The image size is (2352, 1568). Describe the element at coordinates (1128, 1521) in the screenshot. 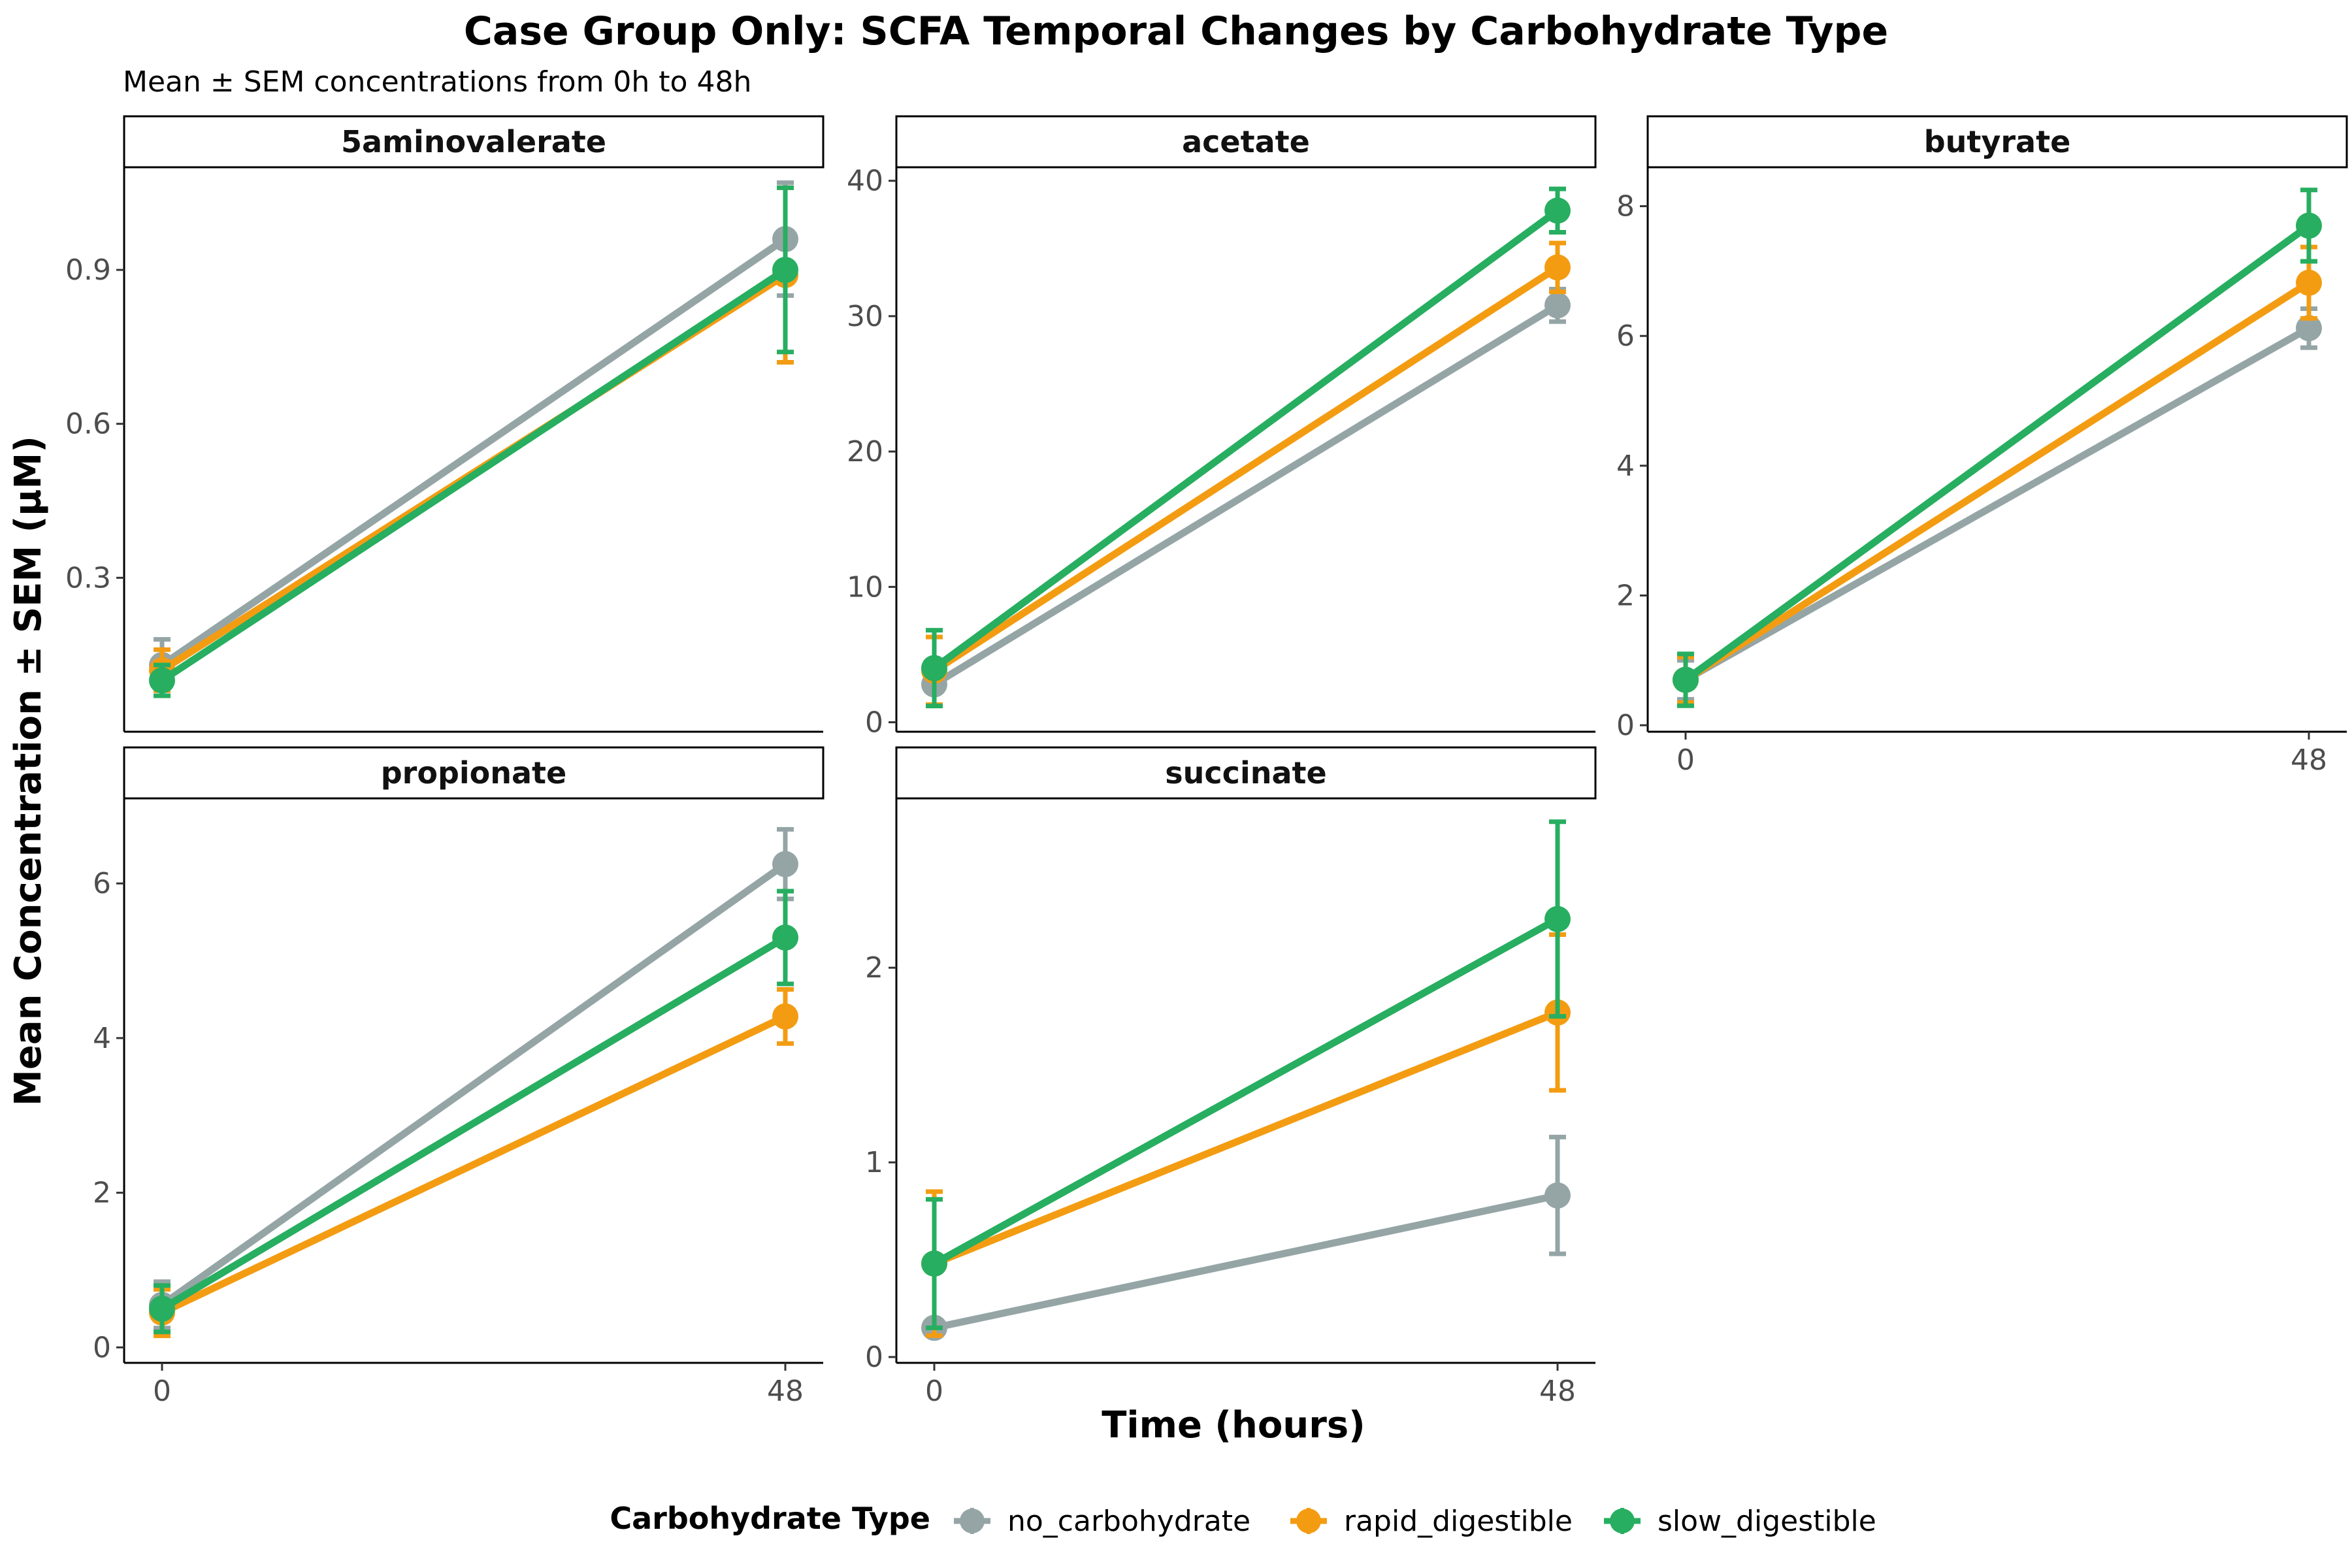

I see `legend-label: no_carbohydrate` at that location.